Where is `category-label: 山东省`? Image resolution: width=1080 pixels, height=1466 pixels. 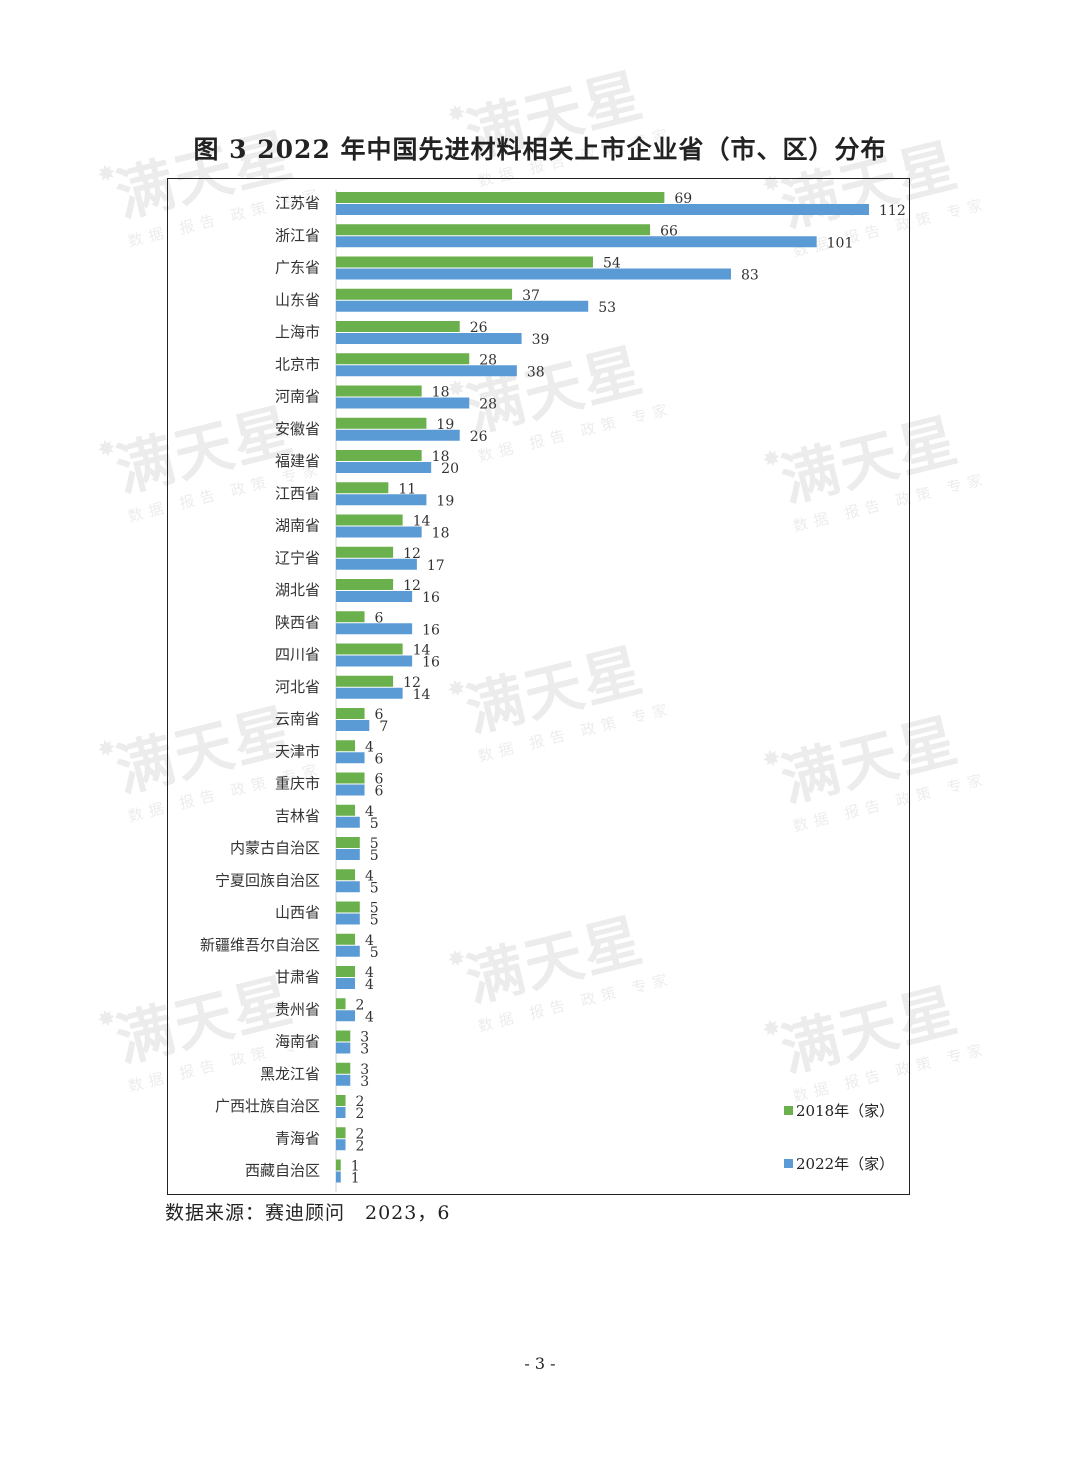
category-label: 山东省 is located at coordinates (297, 300).